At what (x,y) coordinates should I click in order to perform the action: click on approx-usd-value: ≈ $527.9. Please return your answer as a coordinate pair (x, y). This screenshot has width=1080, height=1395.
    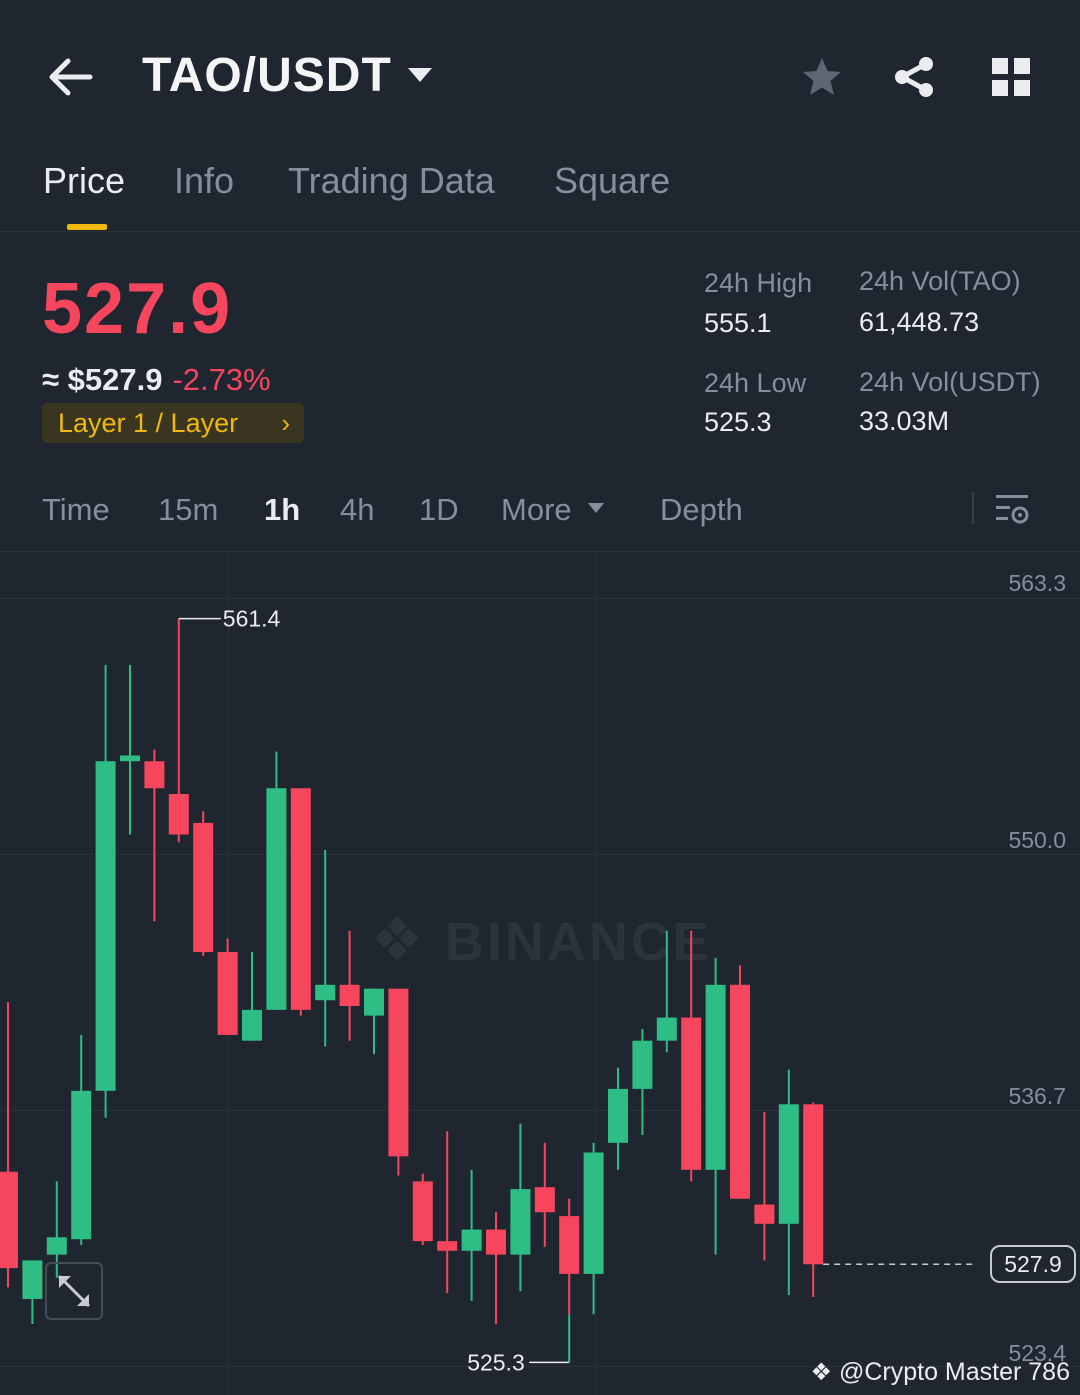
    Looking at the image, I should click on (102, 379).